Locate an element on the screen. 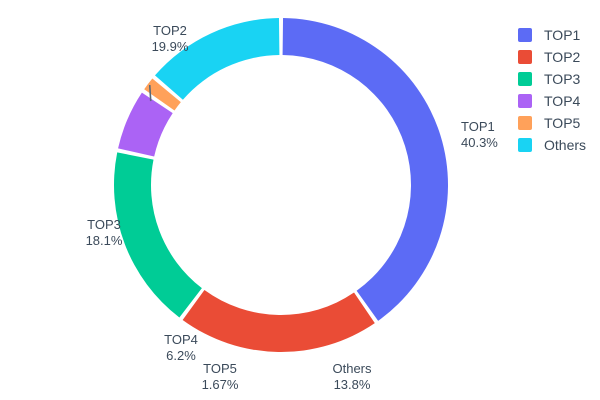 The height and width of the screenshot is (400, 600). slice-leader-lines is located at coordinates (150, 93).